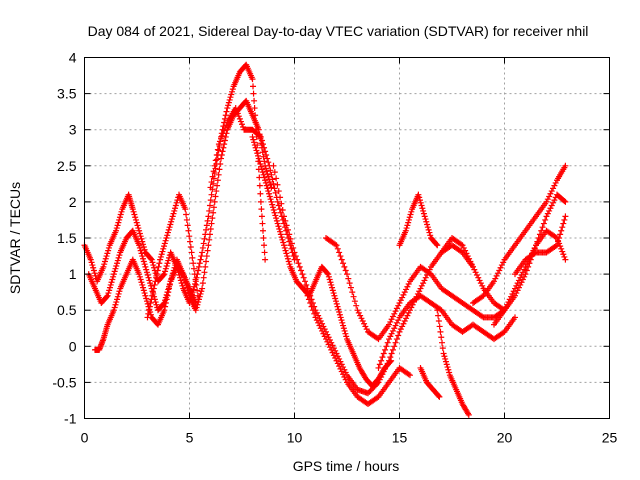 This screenshot has width=640, height=480. I want to click on y-tick-label: -1, so click(70, 419).